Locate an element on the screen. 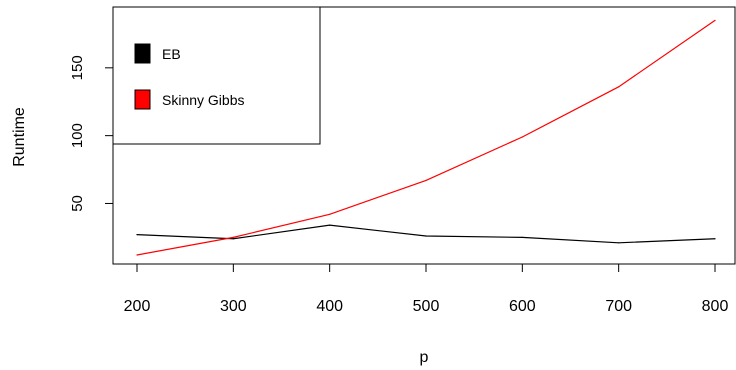 This screenshot has height=370, width=736. x-tick-label: 800 is located at coordinates (715, 306).